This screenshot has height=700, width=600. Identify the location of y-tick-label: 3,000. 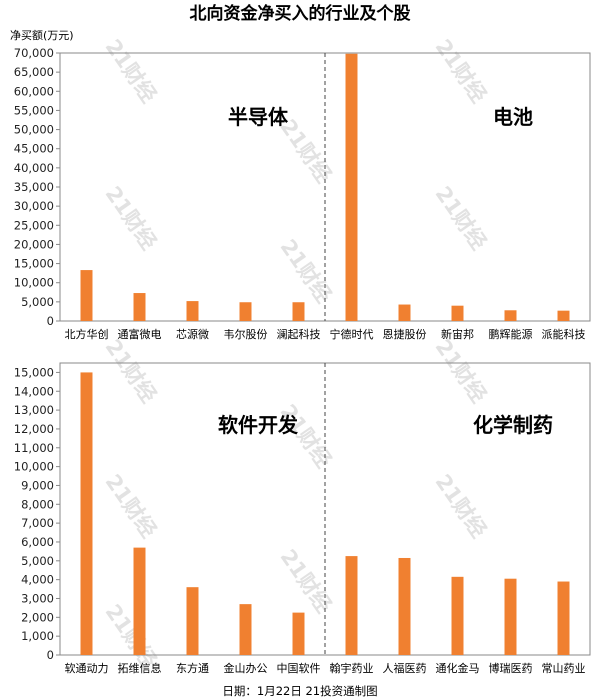
(37, 598).